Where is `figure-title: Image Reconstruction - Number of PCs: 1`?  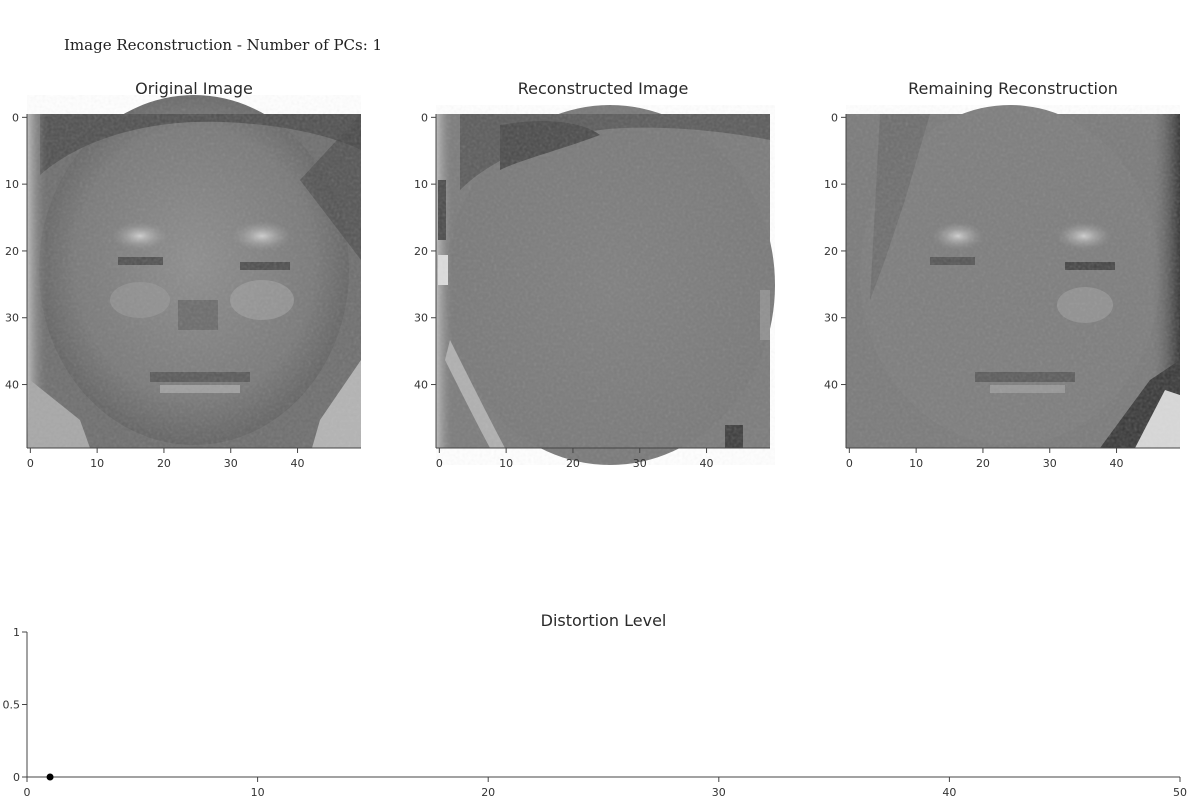
figure-title: Image Reconstruction - Number of PCs: 1 is located at coordinates (223, 45).